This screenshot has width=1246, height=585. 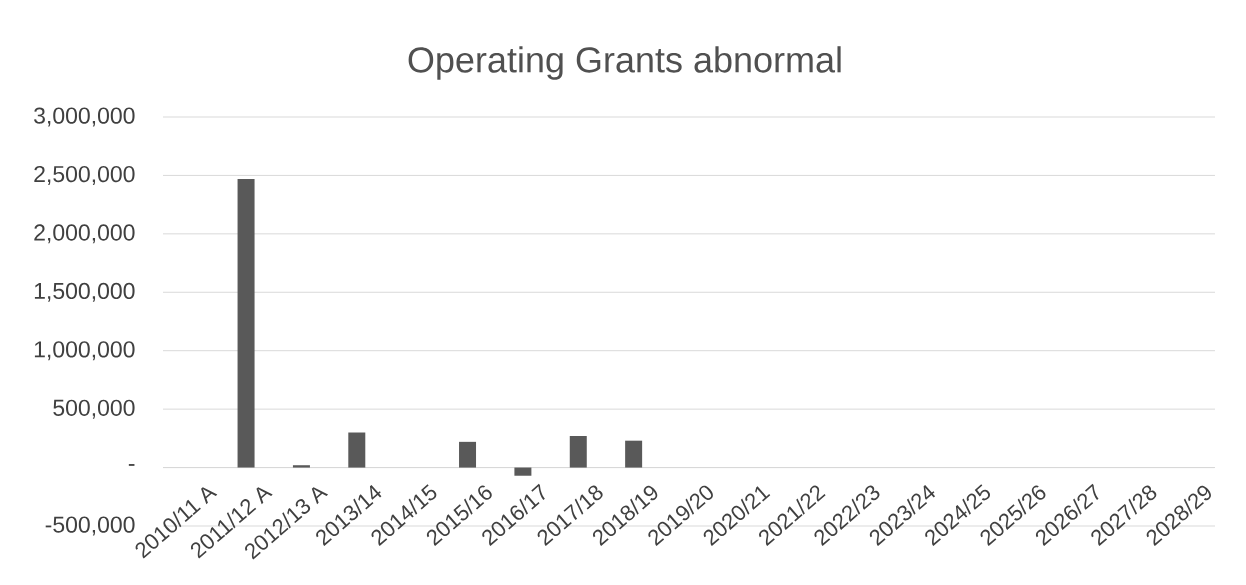 I want to click on y-tick-label: 1,500,000, so click(x=84, y=292).